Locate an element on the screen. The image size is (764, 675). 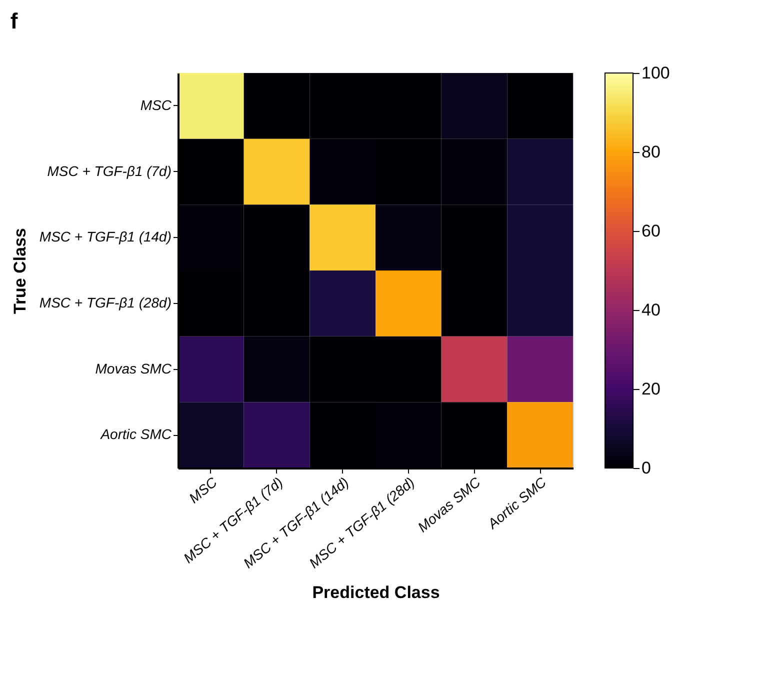
y-tick-label: MSC + TGF-β1 (7d) is located at coordinates (109, 170).